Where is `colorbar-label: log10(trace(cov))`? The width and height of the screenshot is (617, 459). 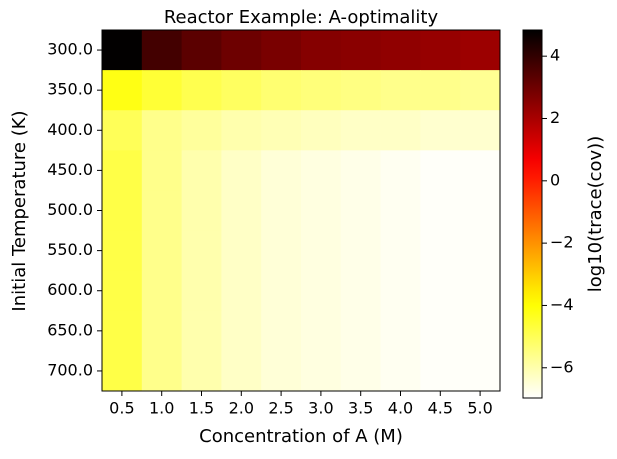 colorbar-label: log10(trace(cov)) is located at coordinates (595, 214).